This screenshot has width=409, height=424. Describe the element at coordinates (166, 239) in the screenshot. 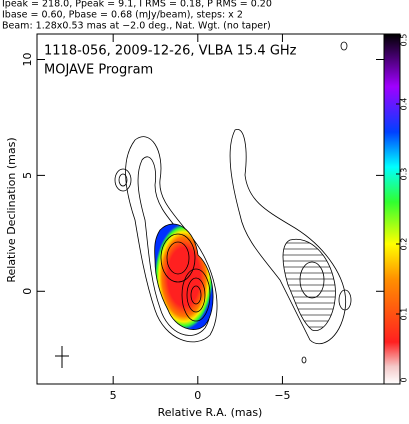

I see `intensity-contours` at that location.